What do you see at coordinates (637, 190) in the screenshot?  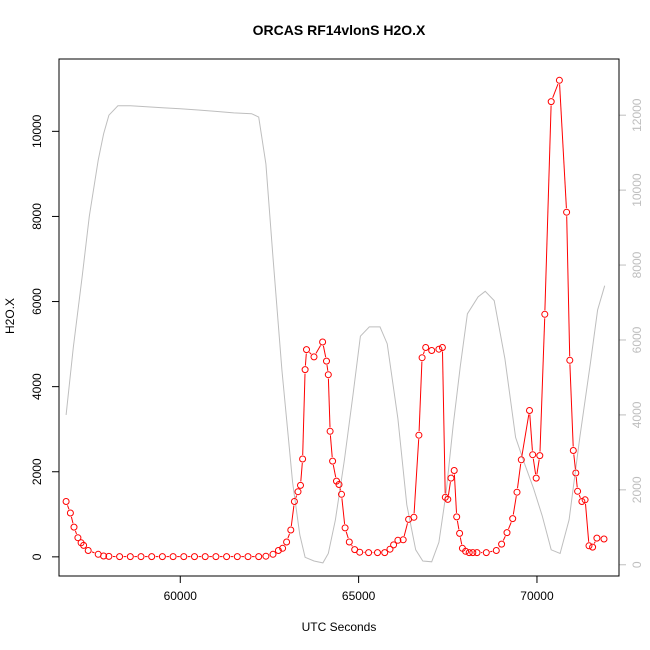 I see `y-tick-label-right: 10000` at bounding box center [637, 190].